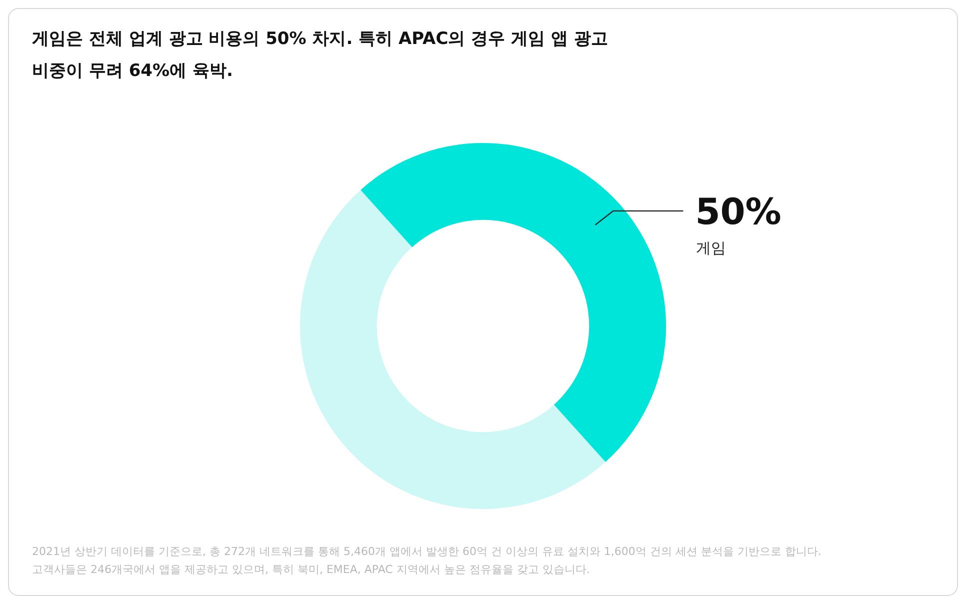 The width and height of the screenshot is (966, 604). Describe the element at coordinates (311, 569) in the screenshot. I see `text: 고객사들은 246개국에서 앱을 제공하고 있으며, 특히 북미, EMEA, APAC 지역에서 높은 점유율을 갖고 있습니다.` at that location.